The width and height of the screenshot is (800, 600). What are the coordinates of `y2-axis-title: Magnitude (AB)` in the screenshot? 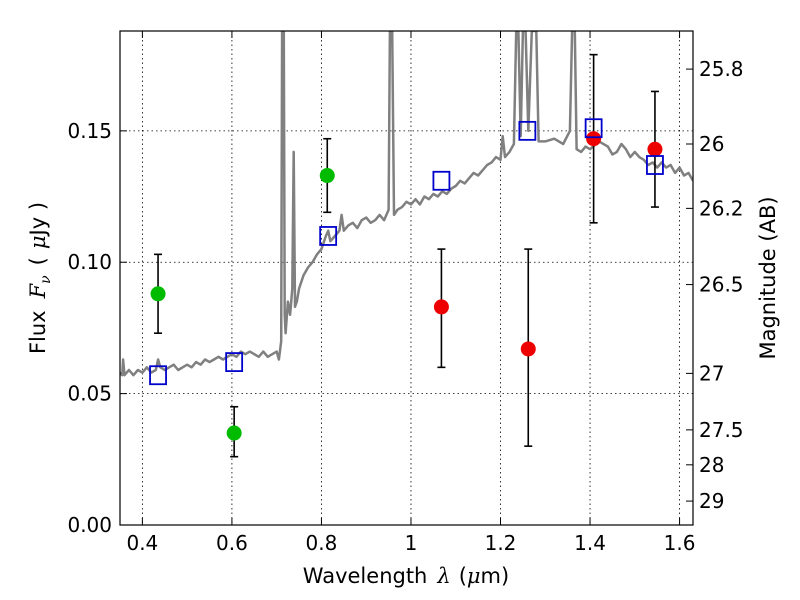 It's located at (768, 277).